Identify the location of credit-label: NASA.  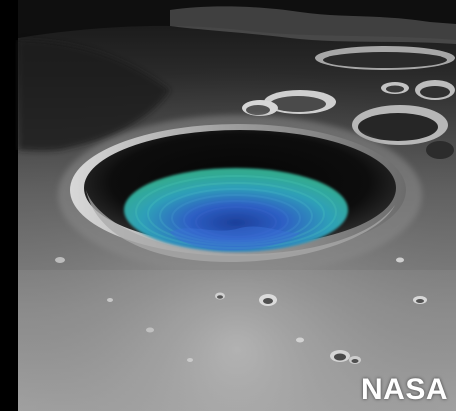
(404, 389).